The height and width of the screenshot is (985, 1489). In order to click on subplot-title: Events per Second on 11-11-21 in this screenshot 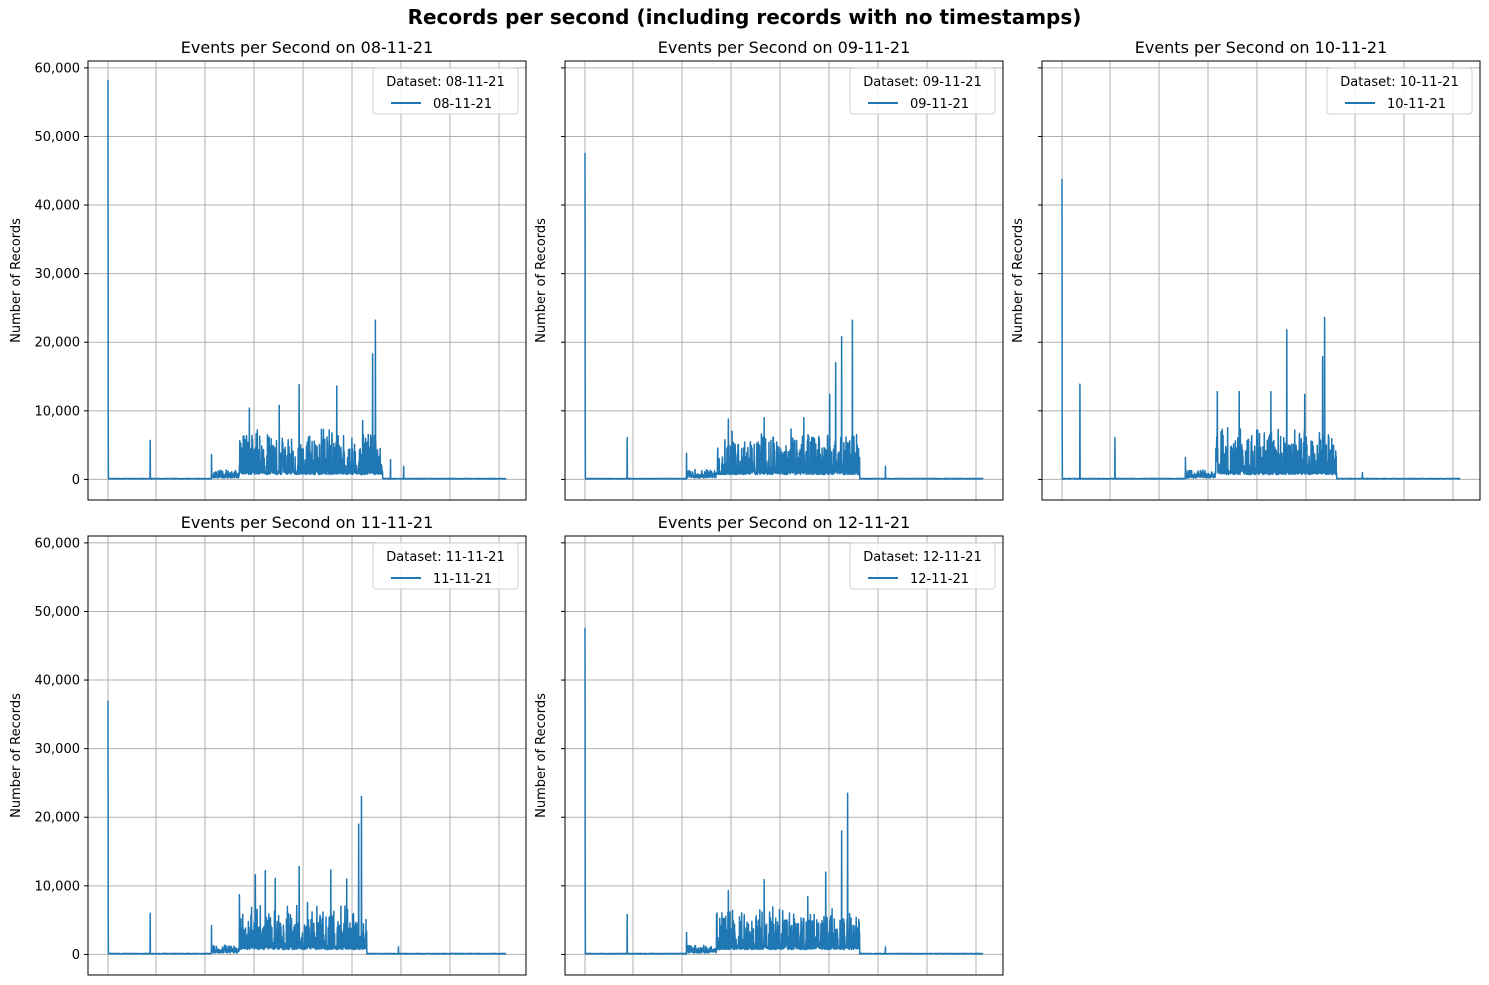, I will do `click(307, 522)`.